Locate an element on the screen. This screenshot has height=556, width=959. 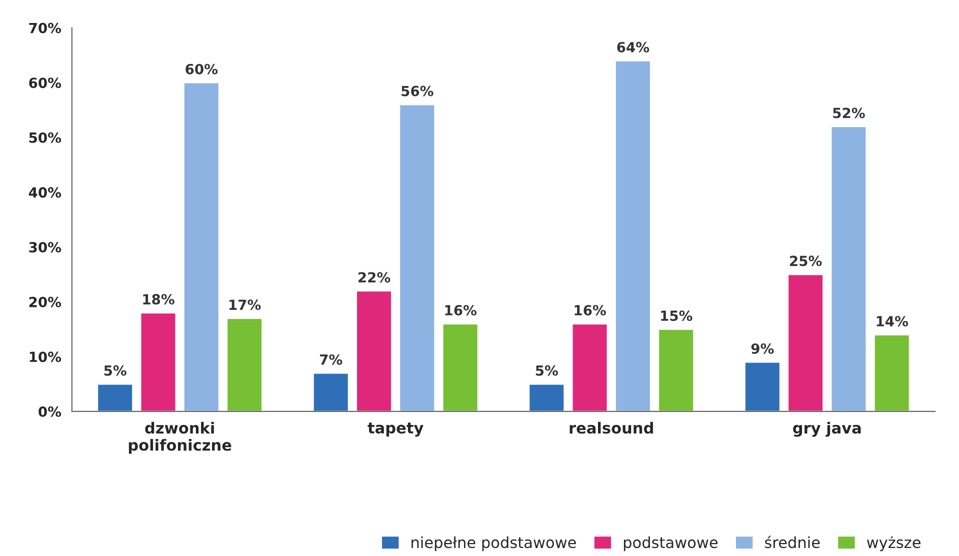
legend-label: niepełne podstawowe is located at coordinates (494, 544).